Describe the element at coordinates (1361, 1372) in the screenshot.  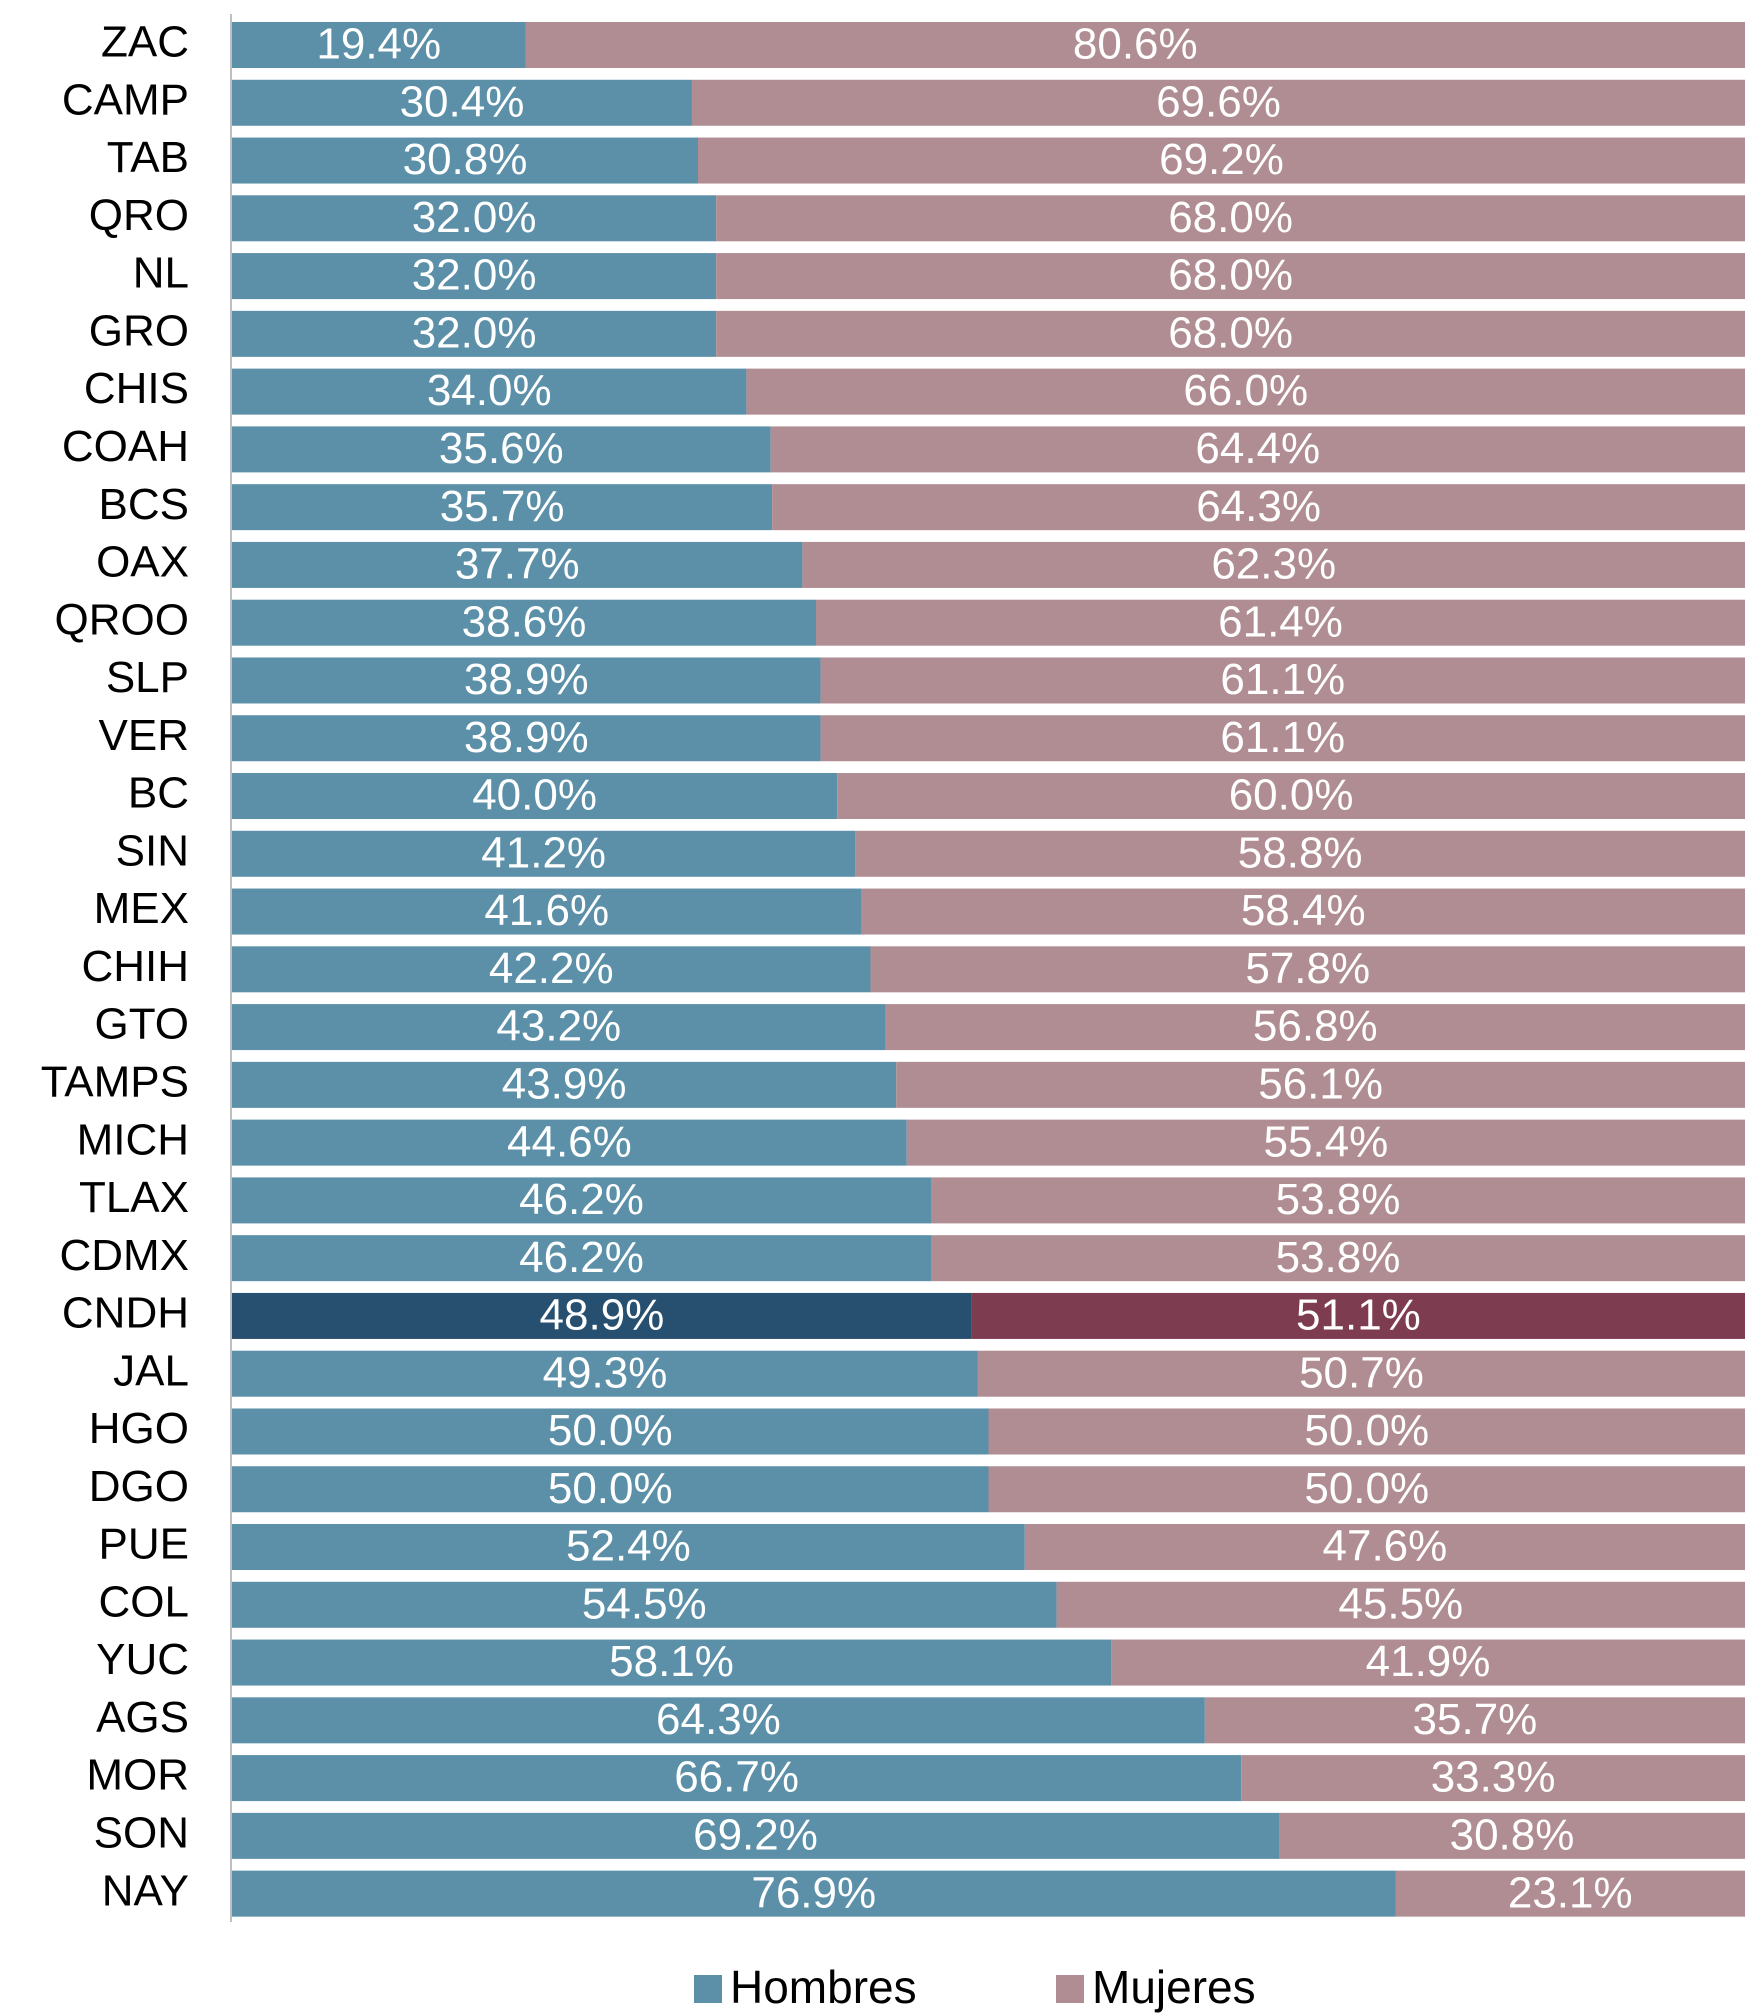
I see `data-label: 50.7%` at that location.